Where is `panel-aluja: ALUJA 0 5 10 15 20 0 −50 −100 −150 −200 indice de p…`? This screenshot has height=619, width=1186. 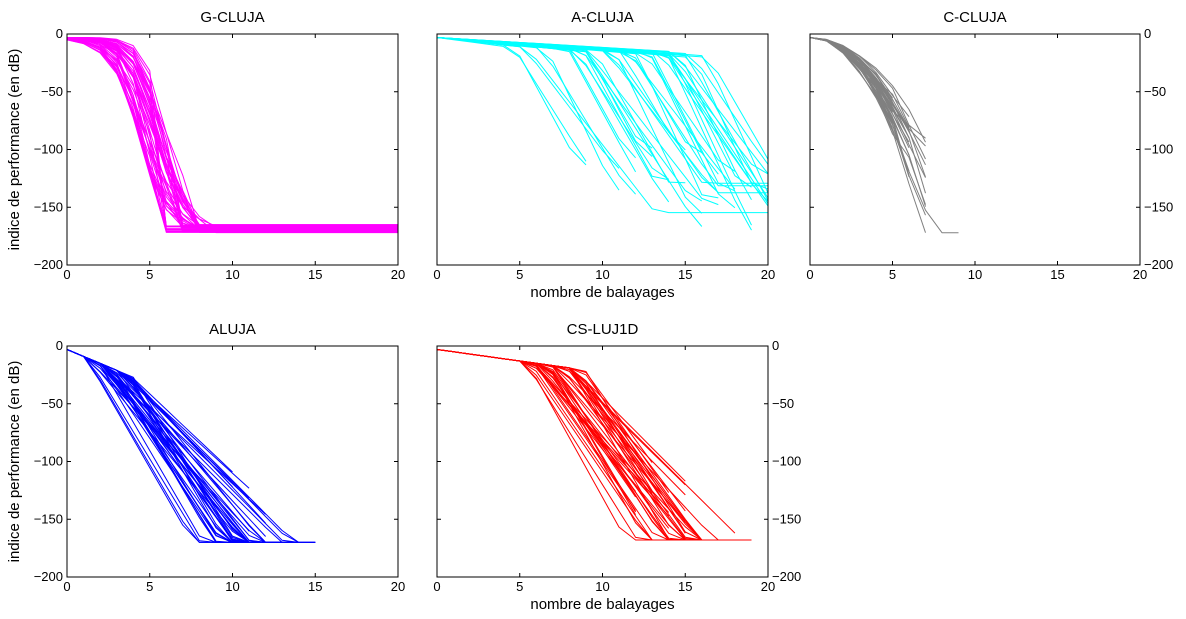 panel-aluja: ALUJA 0 5 10 15 20 0 −50 −100 −150 −200 indice de p… is located at coordinates (205, 457).